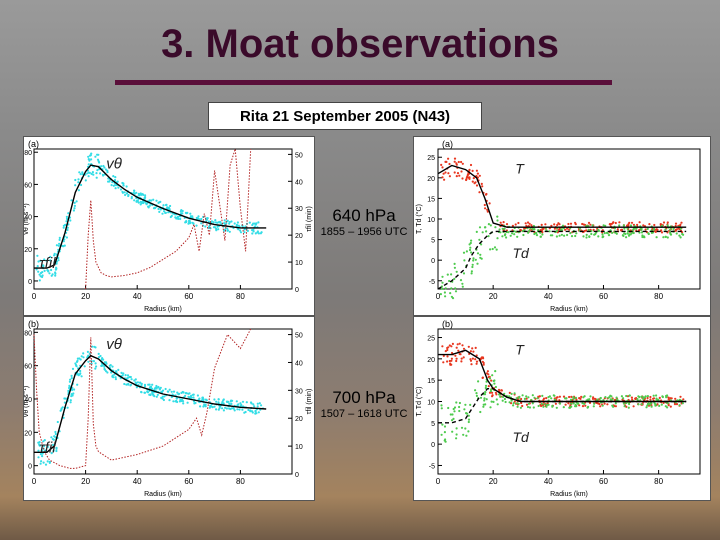 The image size is (720, 540). I want to click on T-series-label: T, so click(520, 169).